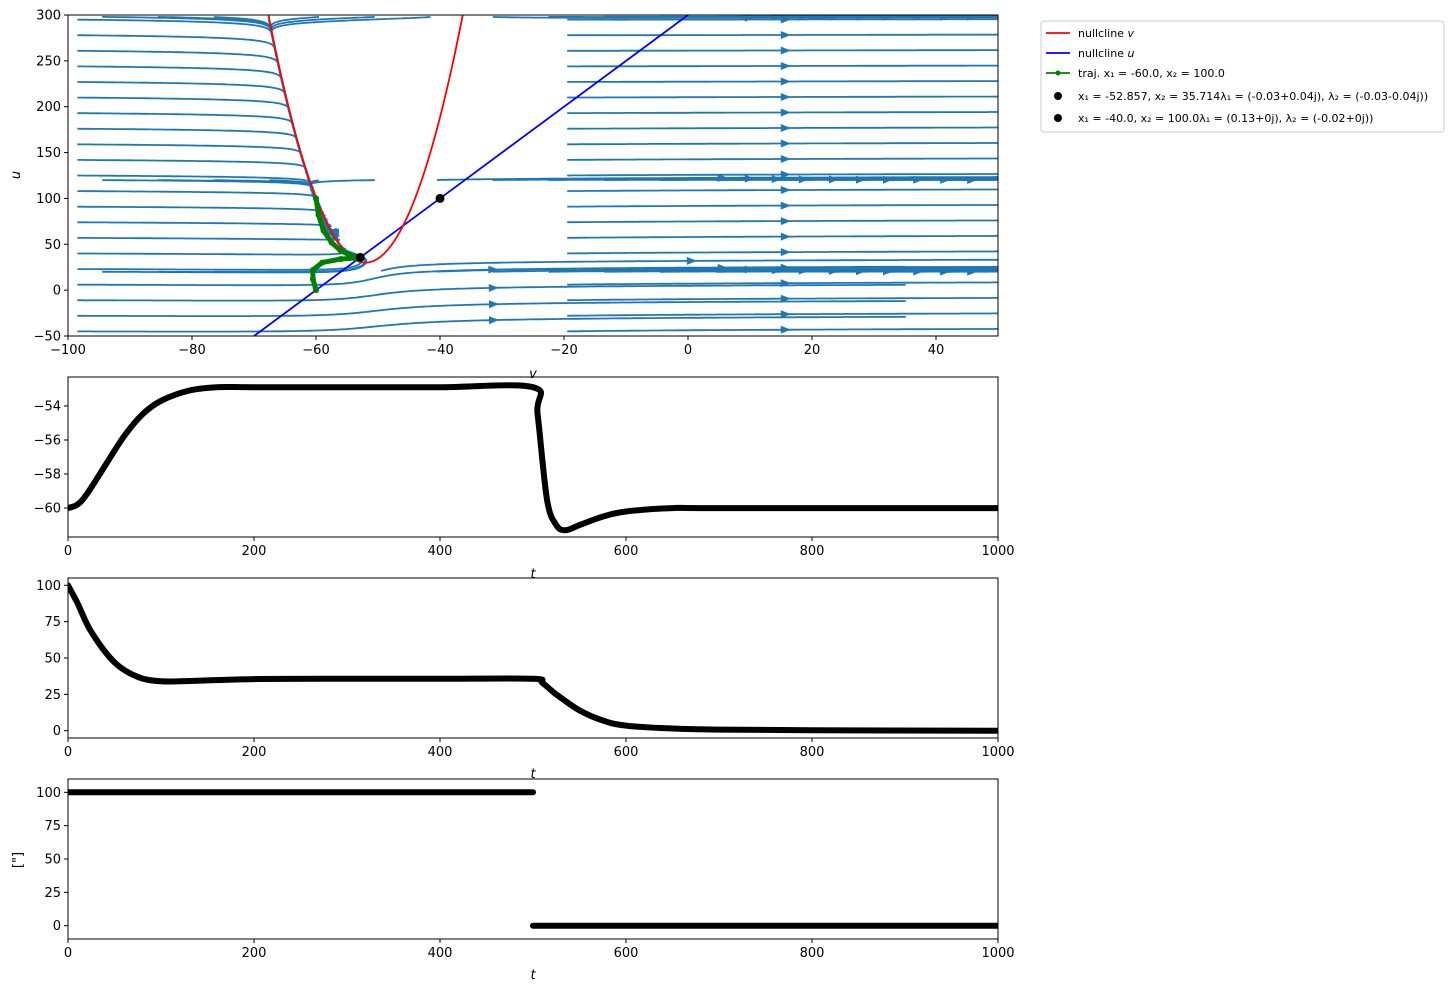  What do you see at coordinates (68, 953) in the screenshot?
I see `input-xtick-label: 0` at bounding box center [68, 953].